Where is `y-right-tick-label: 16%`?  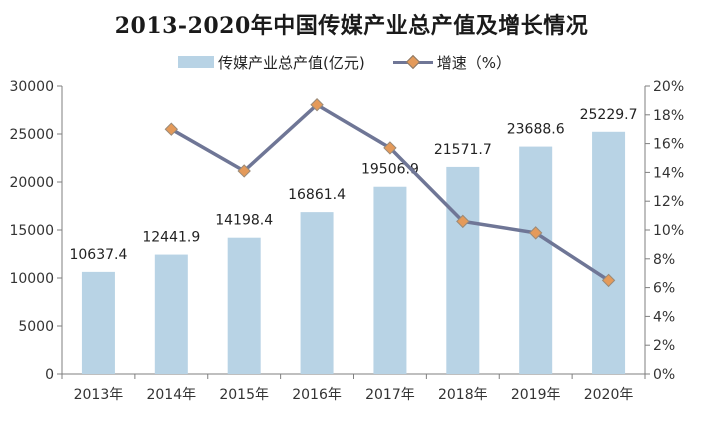 y-right-tick-label: 16% is located at coordinates (668, 145).